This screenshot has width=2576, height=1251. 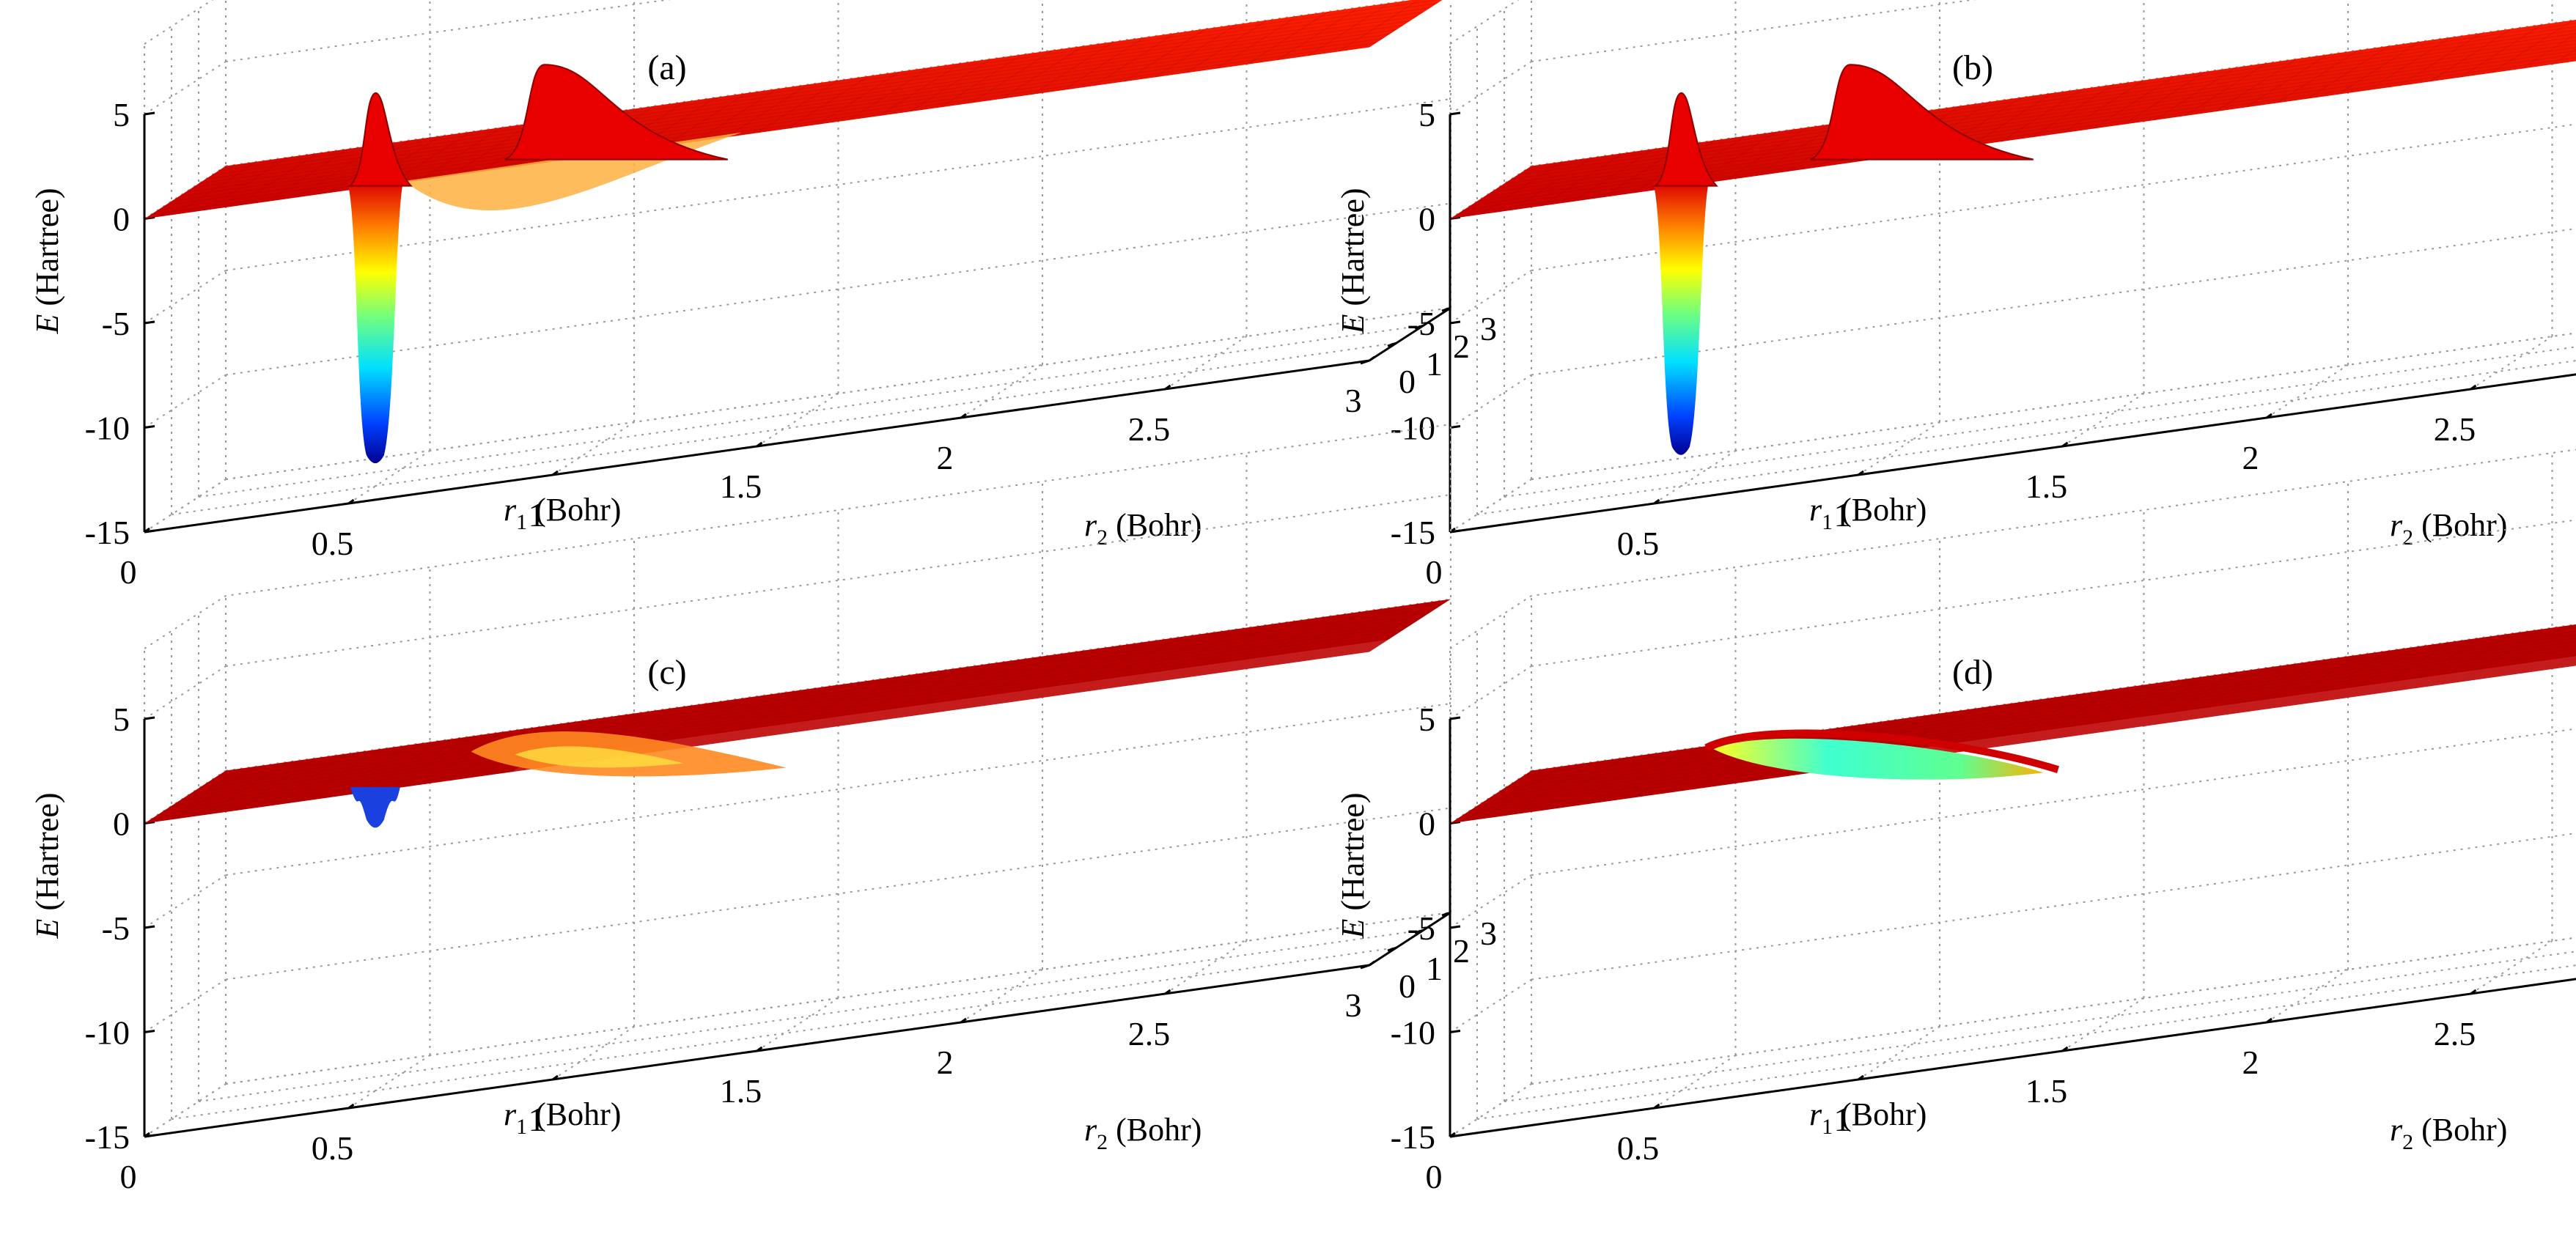 What do you see at coordinates (121, 719) in the screenshot?
I see `z-tick-label: 5` at bounding box center [121, 719].